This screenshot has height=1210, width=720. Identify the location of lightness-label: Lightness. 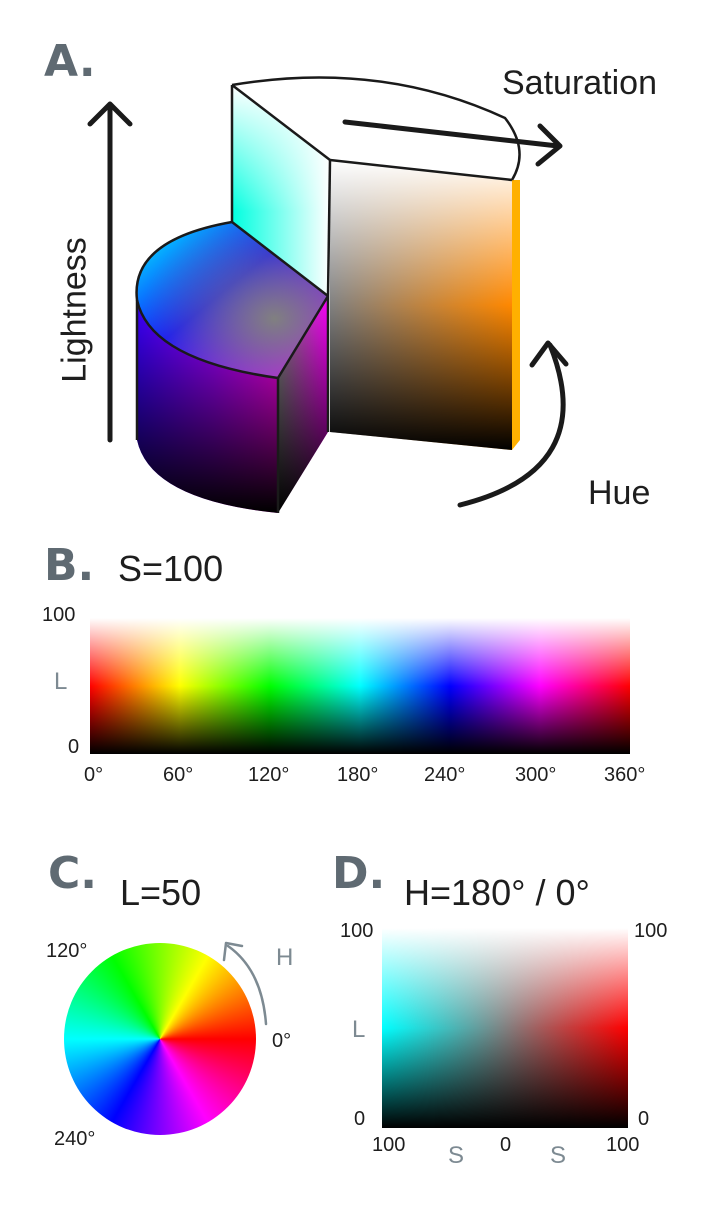
(74, 310).